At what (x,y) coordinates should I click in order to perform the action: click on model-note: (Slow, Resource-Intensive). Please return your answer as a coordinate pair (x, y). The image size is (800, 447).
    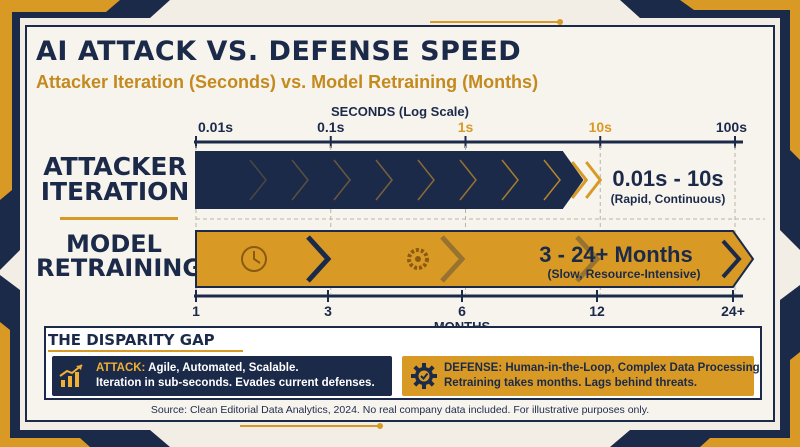
    Looking at the image, I should click on (624, 274).